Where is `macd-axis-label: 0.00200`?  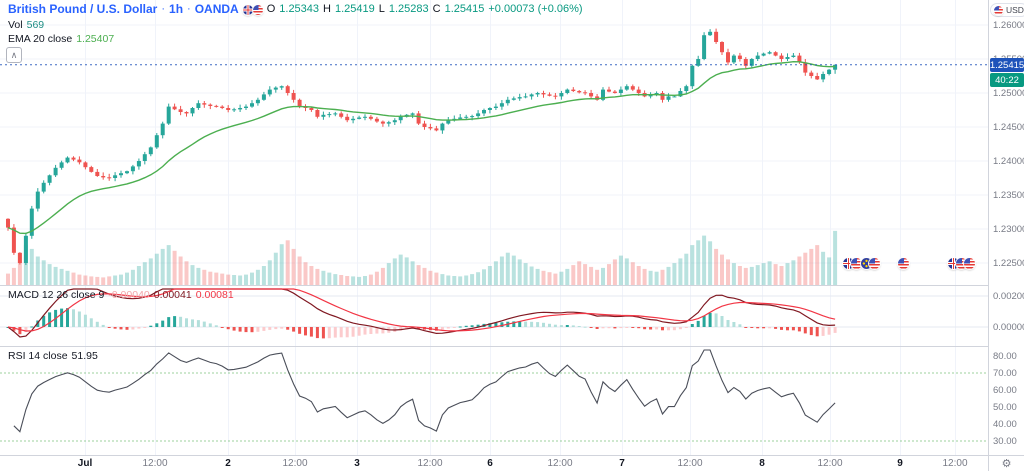 macd-axis-label: 0.00200 is located at coordinates (1008, 296).